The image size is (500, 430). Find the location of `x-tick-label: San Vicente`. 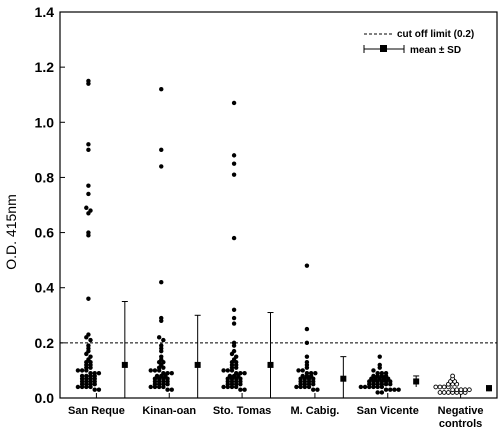

x-tick-label: San Vicente is located at coordinates (388, 411).